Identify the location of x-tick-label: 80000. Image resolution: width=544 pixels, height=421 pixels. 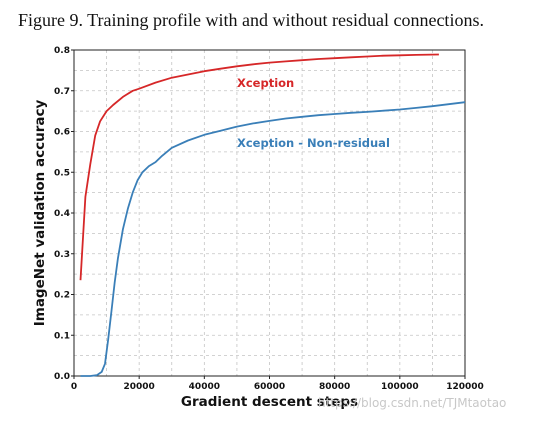
(334, 387).